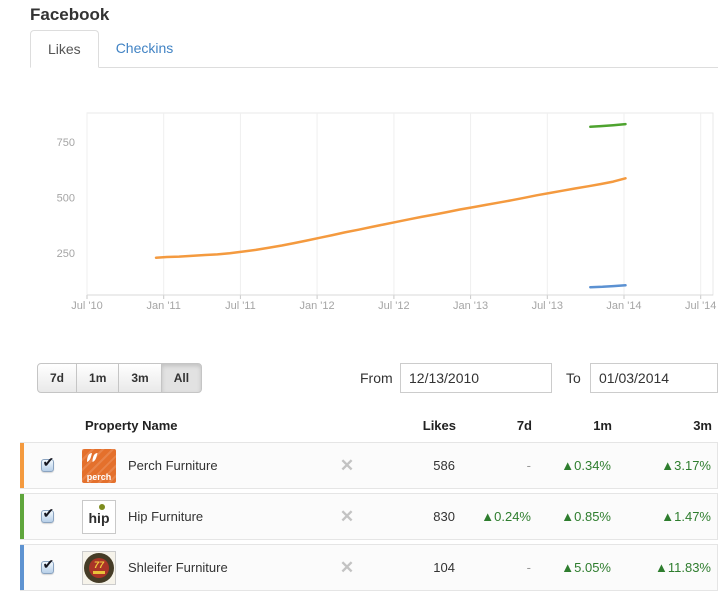 Image resolution: width=728 pixels, height=598 pixels. I want to click on table-header: Property Name Likes 7d 1m 3m, so click(369, 425).